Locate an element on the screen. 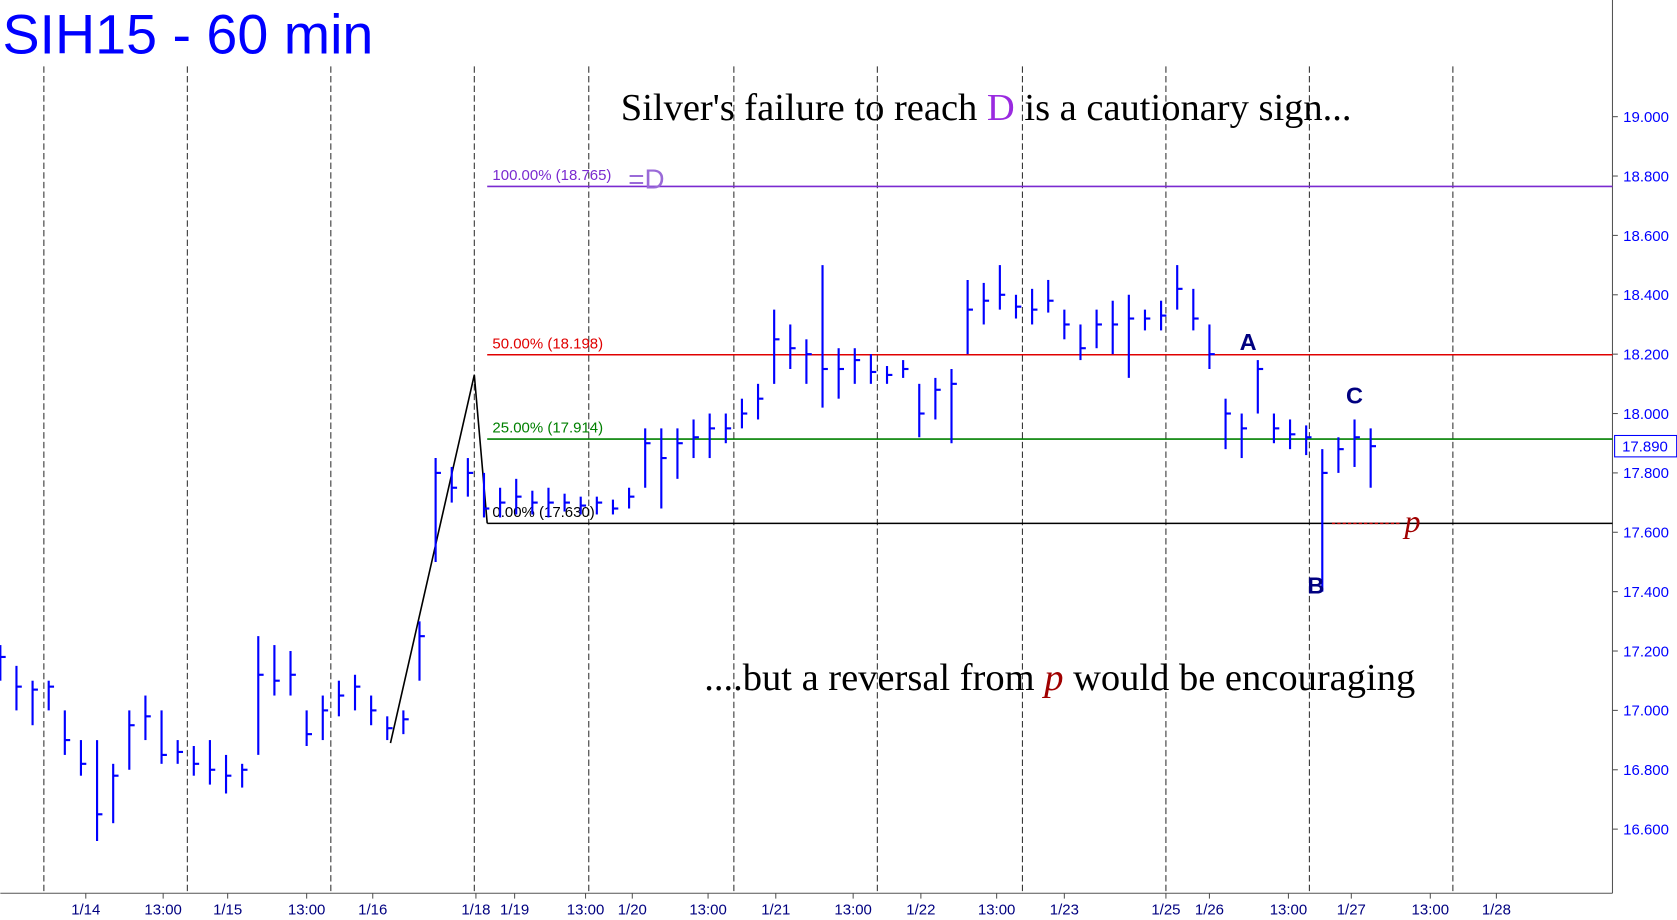 The image size is (1677, 920). y-tick-label: 18.000 is located at coordinates (1646, 414).